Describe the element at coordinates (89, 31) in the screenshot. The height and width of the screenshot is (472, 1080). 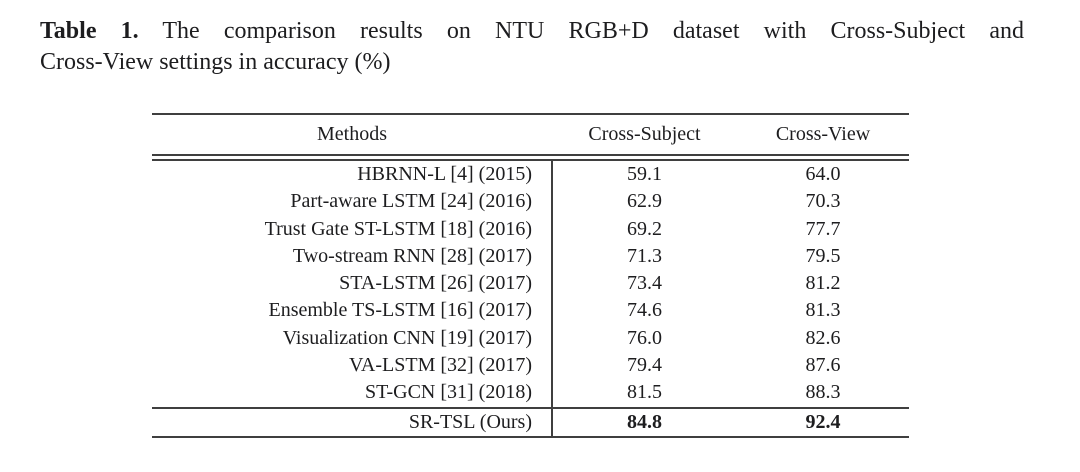
I see `caption-label: Table 1.` at that location.